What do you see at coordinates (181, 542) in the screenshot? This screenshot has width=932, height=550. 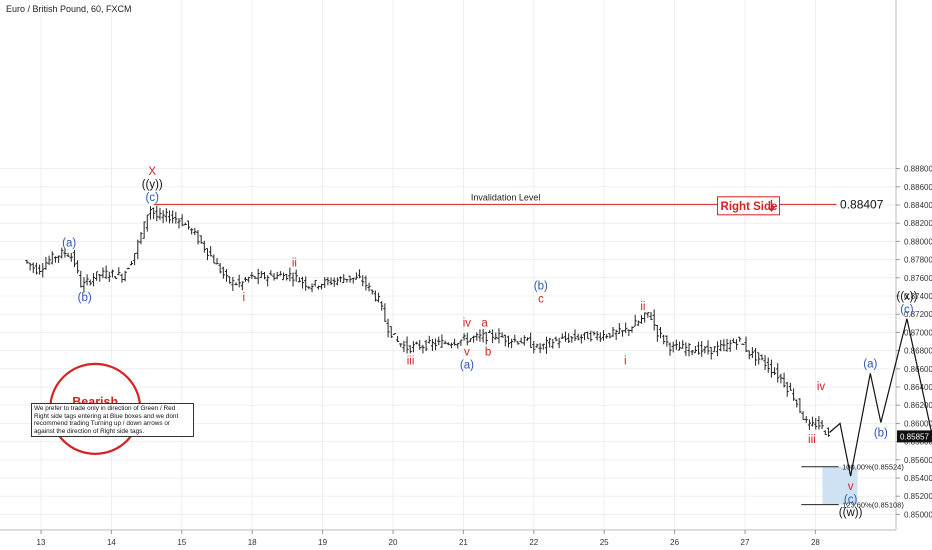 I see `time-tick-label: 15` at bounding box center [181, 542].